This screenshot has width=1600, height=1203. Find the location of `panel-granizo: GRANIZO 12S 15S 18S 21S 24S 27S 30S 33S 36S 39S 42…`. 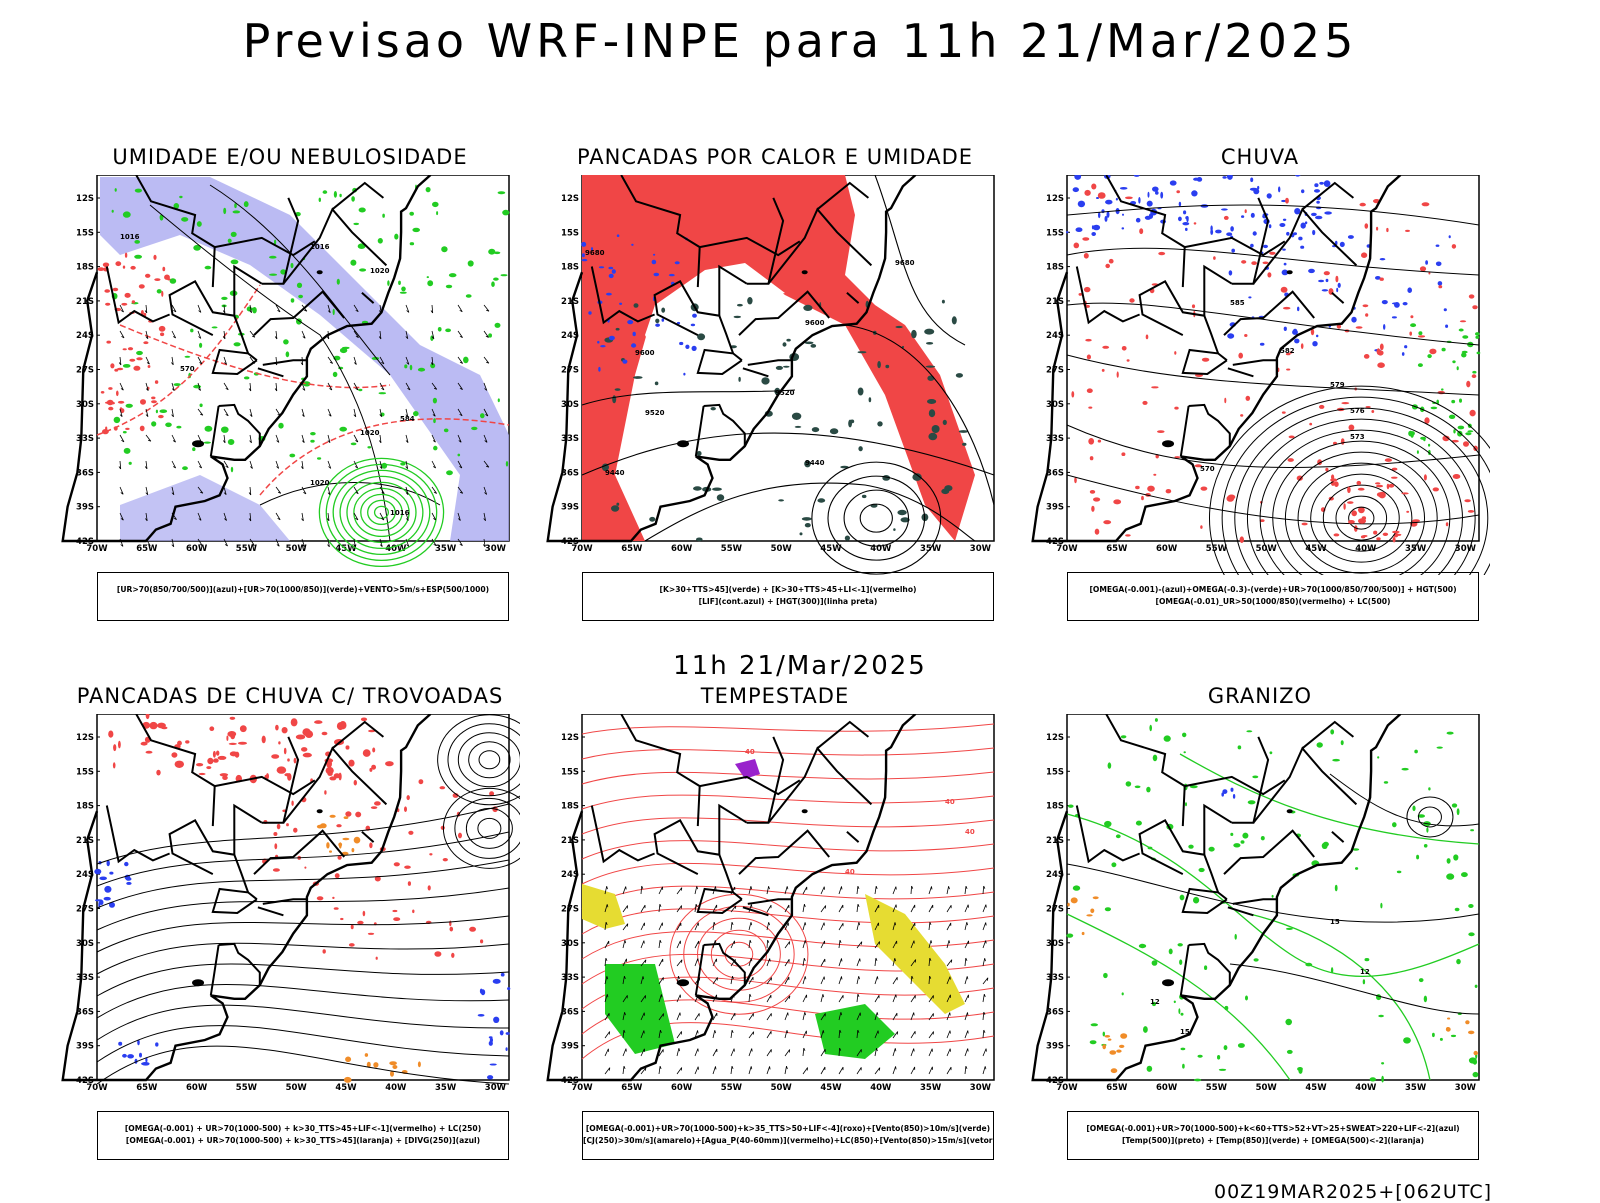

panel-granizo: GRANIZO 12S 15S 18S 21S 24S 27S 30S 33S 36S 39S 42… is located at coordinates (1260, 929).